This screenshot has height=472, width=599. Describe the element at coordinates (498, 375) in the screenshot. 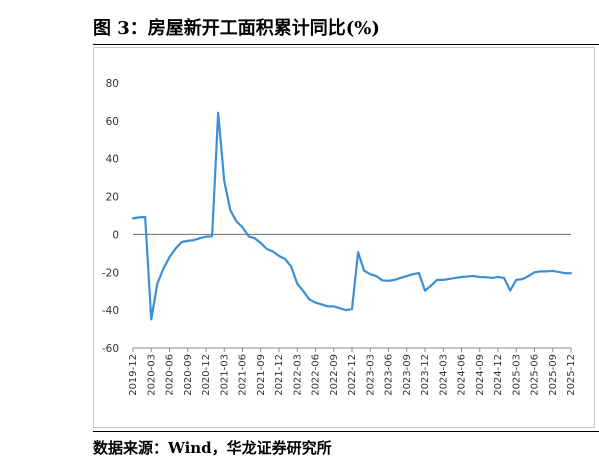

I see `x-tick-label: 2024-12` at that location.